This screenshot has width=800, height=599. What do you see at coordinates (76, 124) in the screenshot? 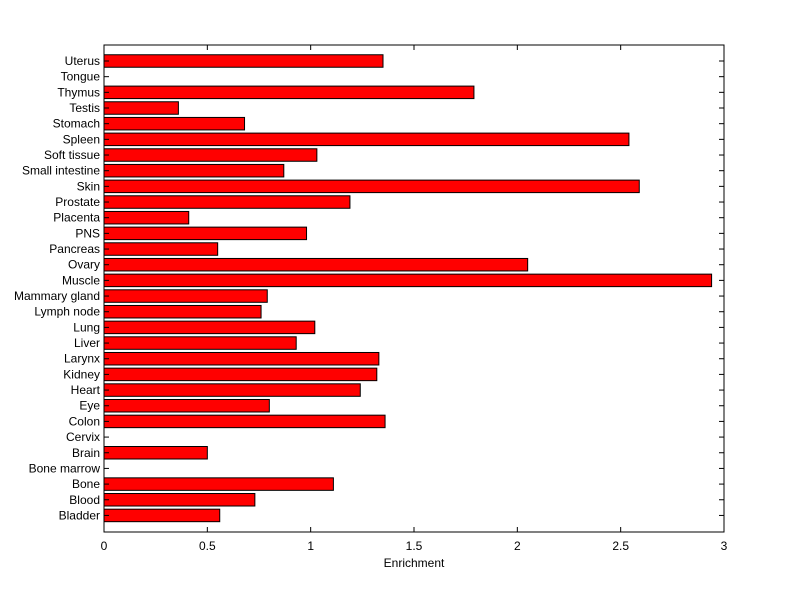
I see `y-tick-label: Stomach` at bounding box center [76, 124].